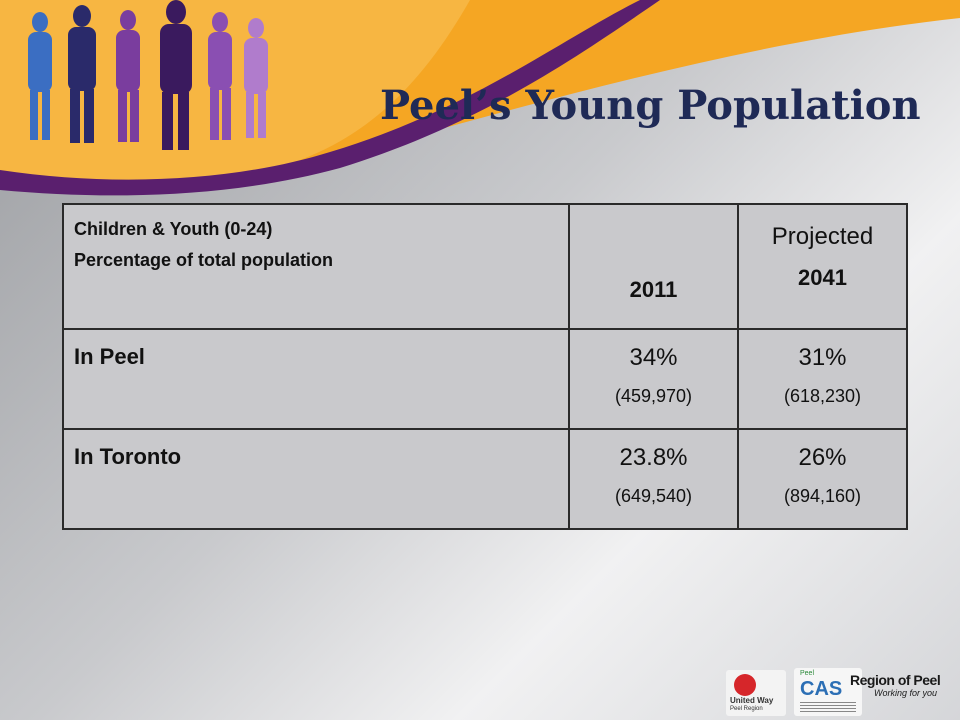 The image size is (960, 720). Describe the element at coordinates (653, 379) in the screenshot. I see `cell-peel-2011: 34% (459,970)` at that location.